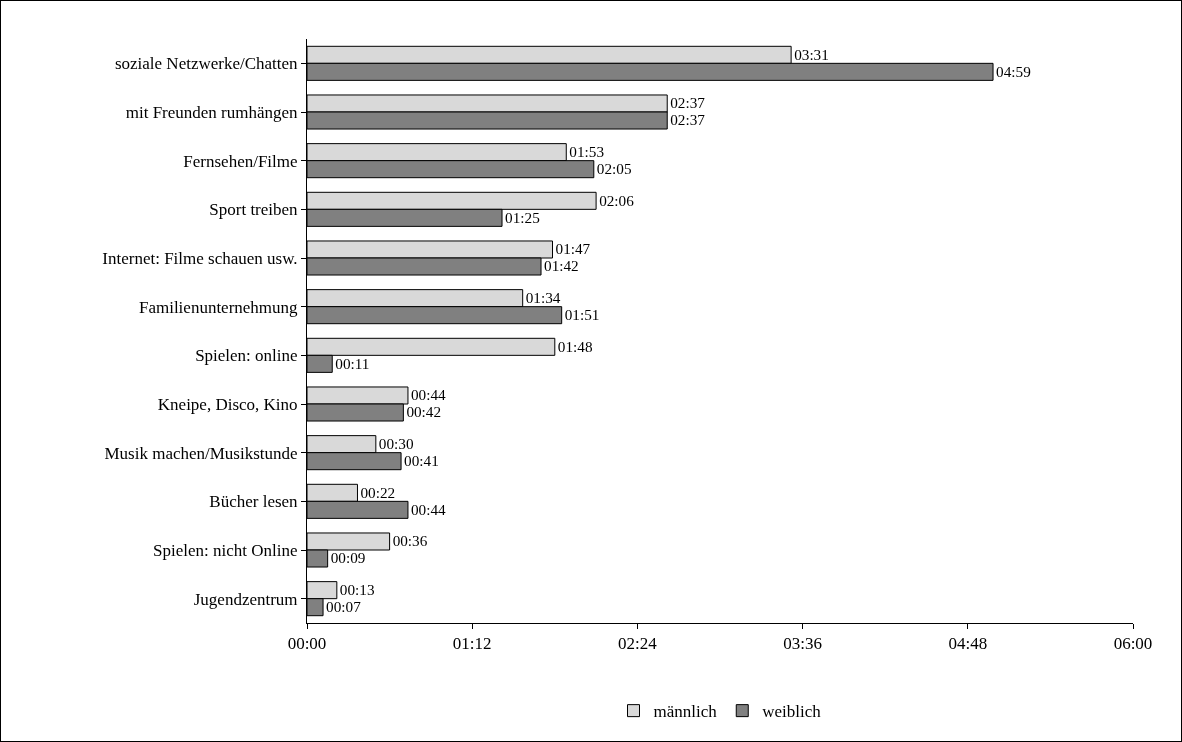 The width and height of the screenshot is (1182, 742). I want to click on data-label: 00:36, so click(410, 541).